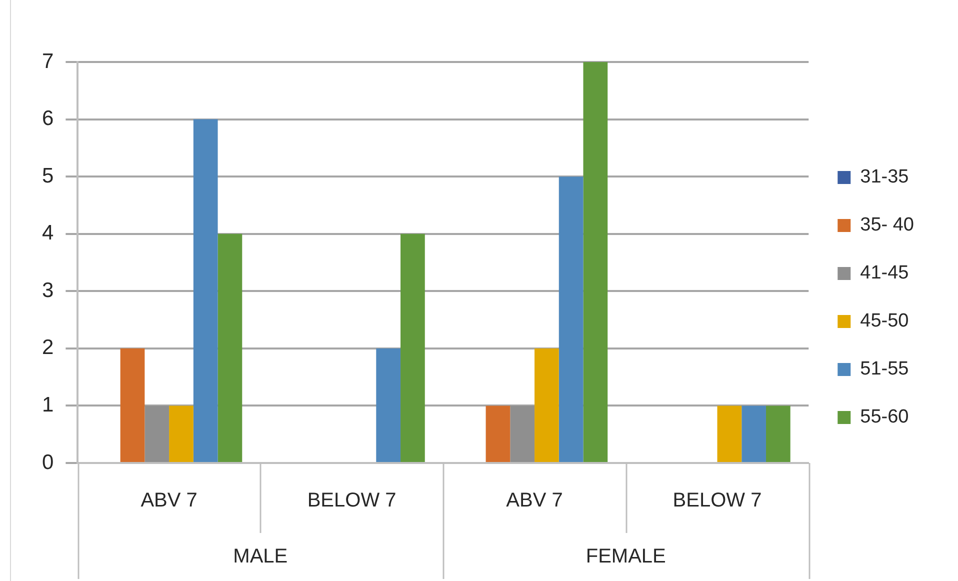  I want to click on y-tick-label: 2, so click(48, 348).